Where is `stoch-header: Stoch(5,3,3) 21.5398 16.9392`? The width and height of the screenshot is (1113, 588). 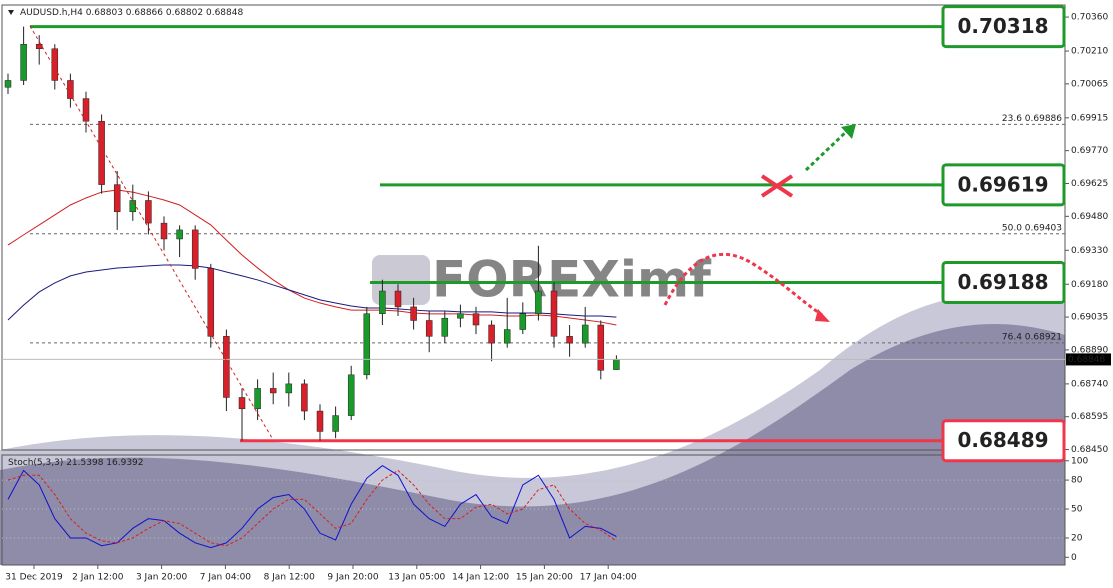
stoch-header: Stoch(5,3,3) 21.5398 16.9392 is located at coordinates (76, 463).